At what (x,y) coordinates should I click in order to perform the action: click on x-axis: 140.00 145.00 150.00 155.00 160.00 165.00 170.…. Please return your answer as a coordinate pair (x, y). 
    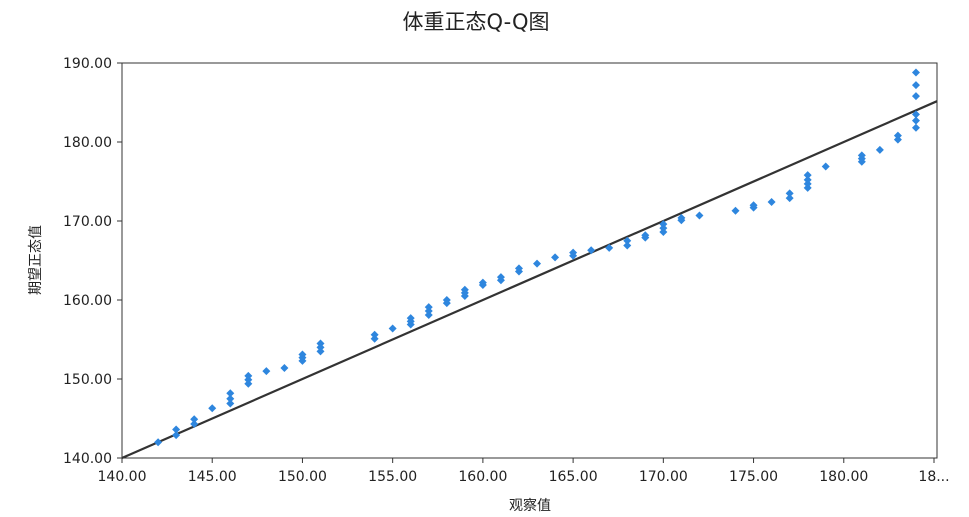
    Looking at the image, I should click on (524, 471).